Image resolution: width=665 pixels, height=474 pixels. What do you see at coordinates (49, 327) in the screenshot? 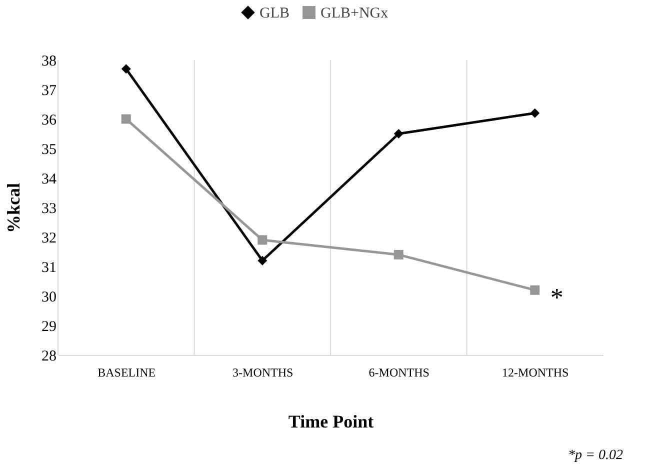
I see `y-tick-label: 29` at bounding box center [49, 327].